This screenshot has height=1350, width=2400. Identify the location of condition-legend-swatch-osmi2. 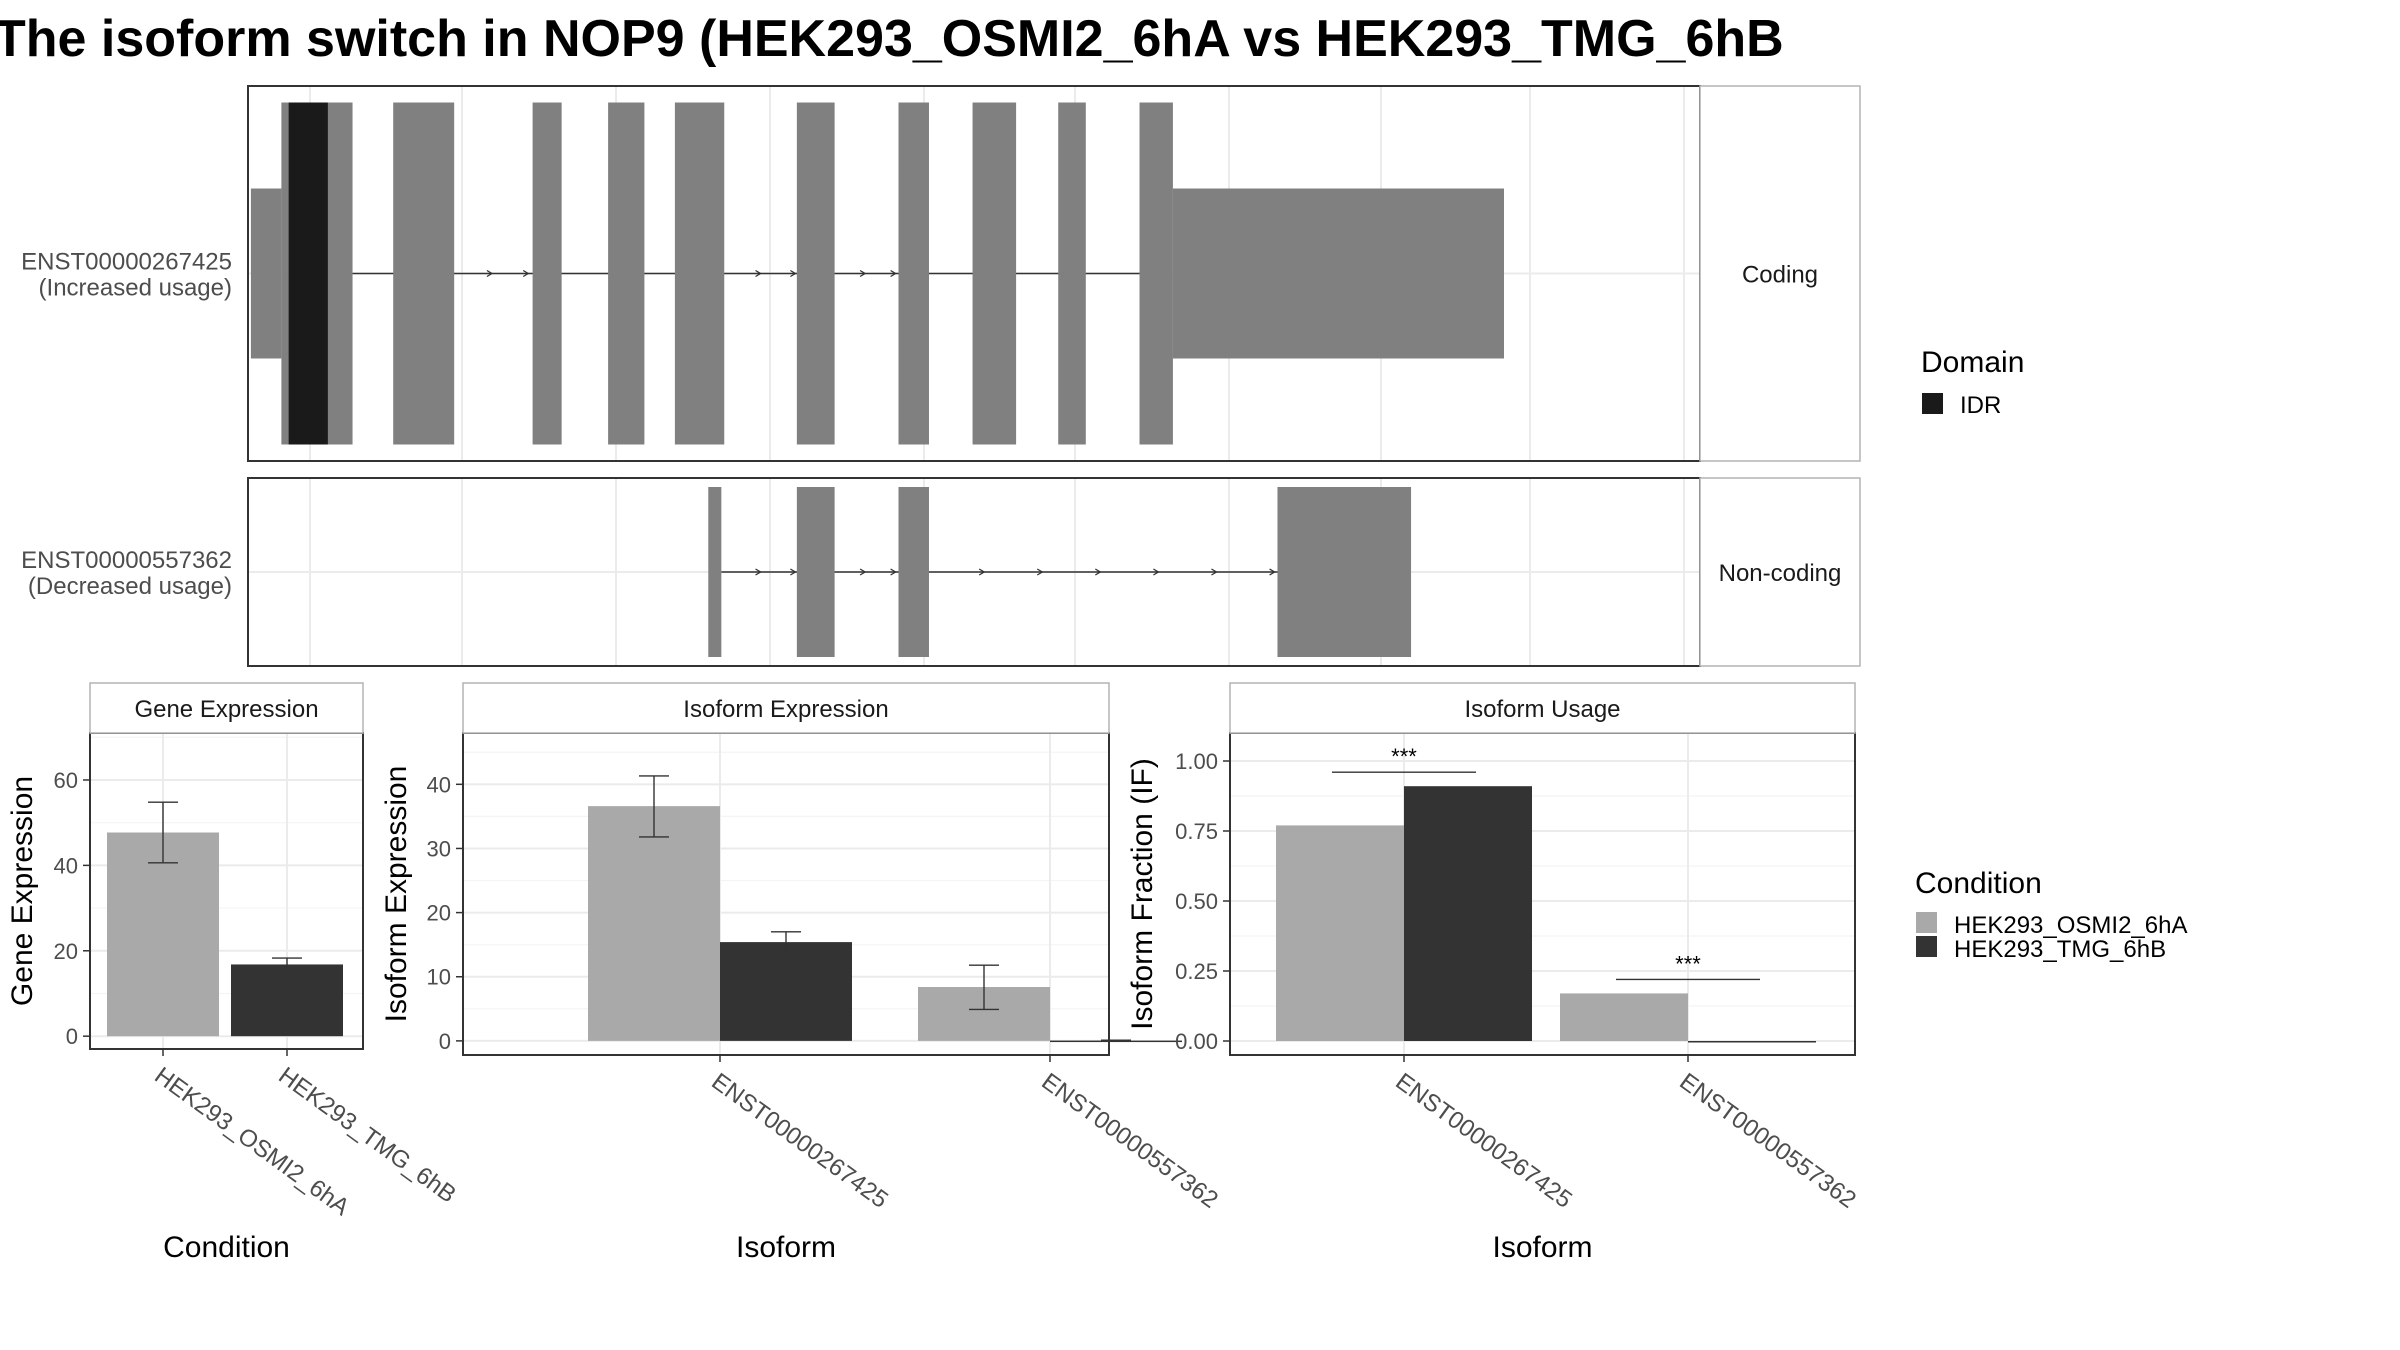
(1926, 922).